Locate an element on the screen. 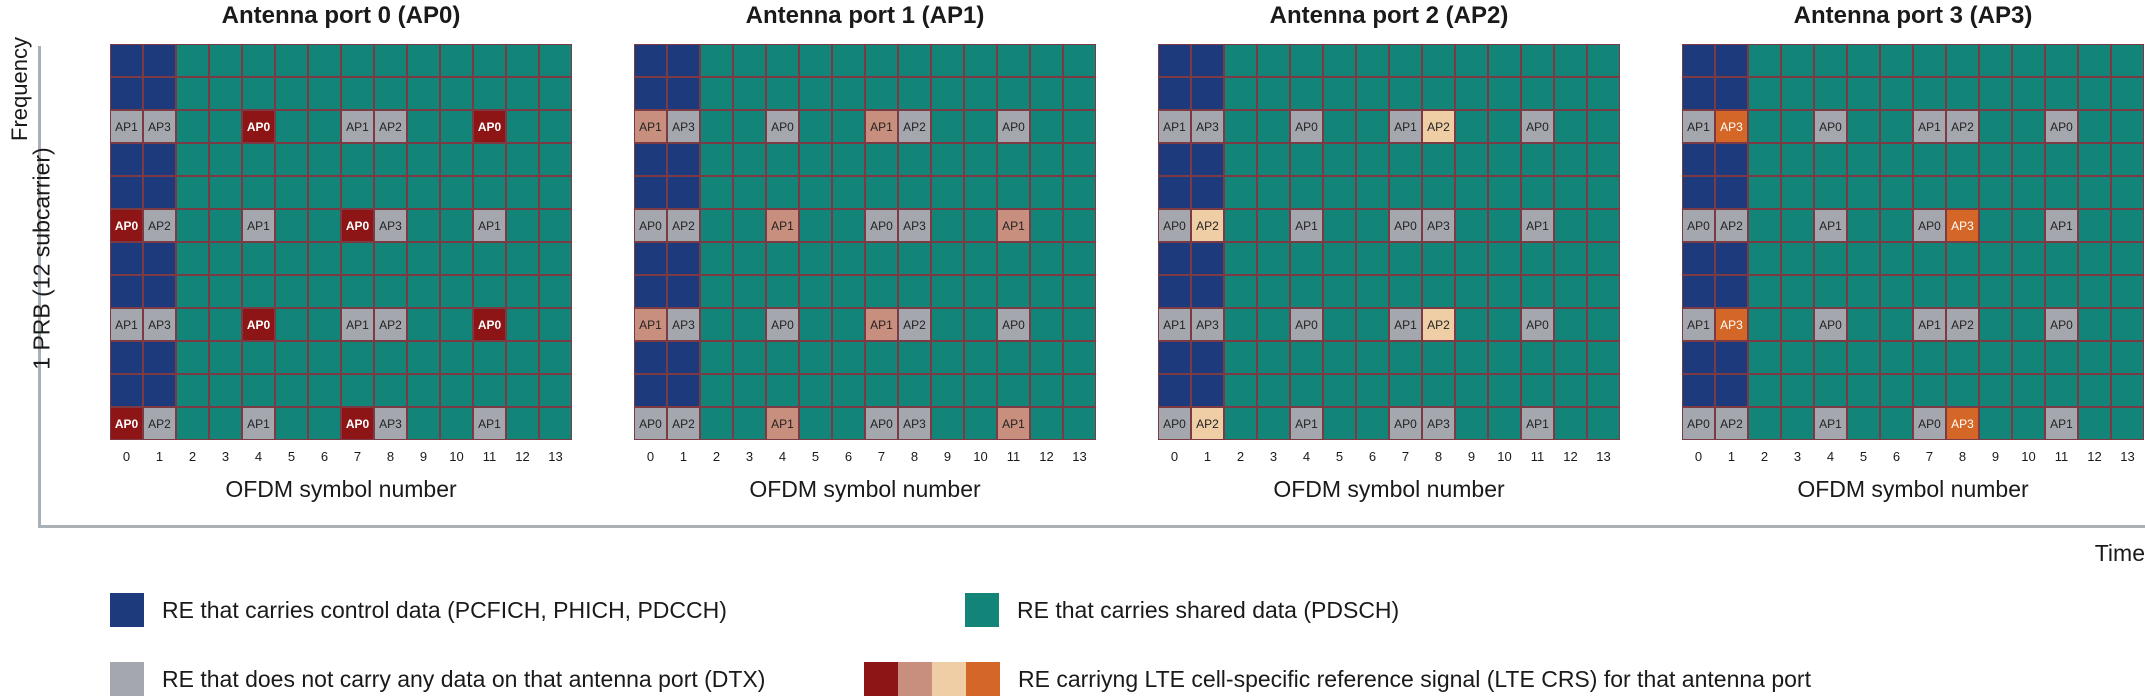  symbol-number: 6 is located at coordinates (324, 456).